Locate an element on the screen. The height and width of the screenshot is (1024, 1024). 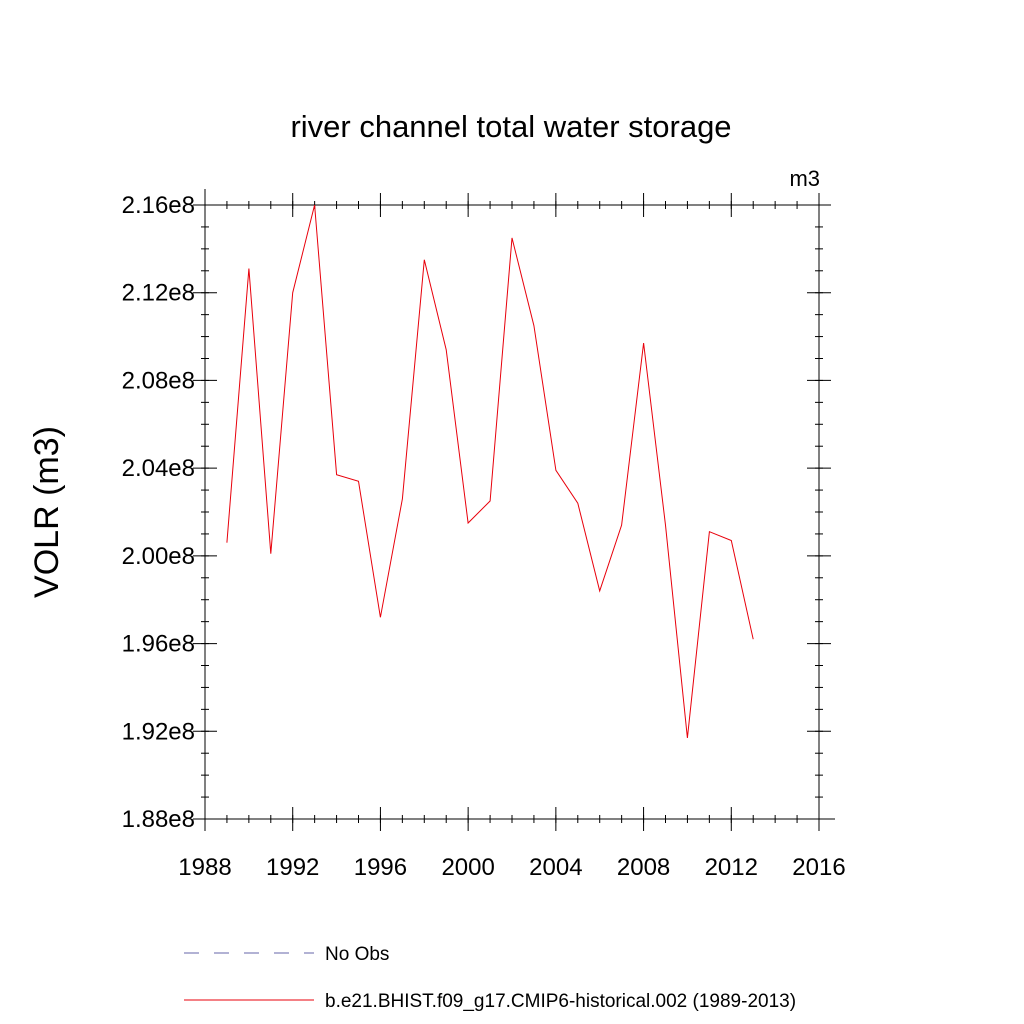
legend-label: No Obs is located at coordinates (357, 954).